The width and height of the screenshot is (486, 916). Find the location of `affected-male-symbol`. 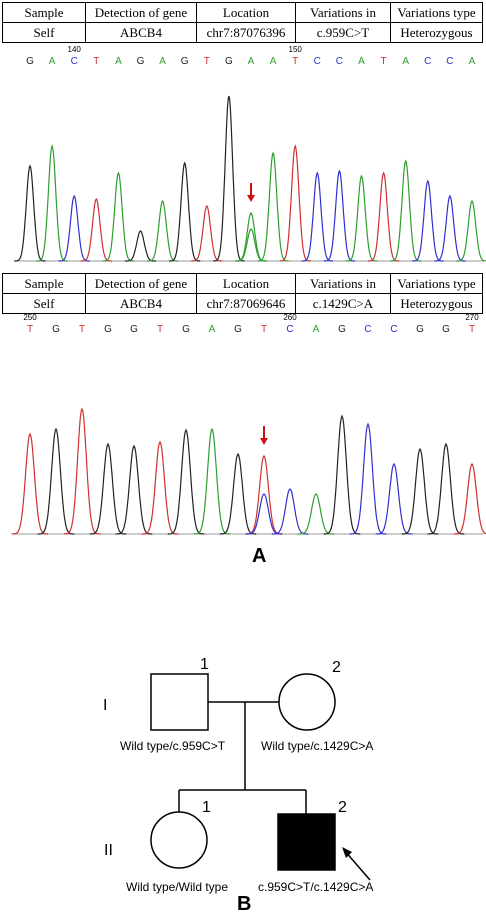

affected-male-symbol is located at coordinates (306, 842).